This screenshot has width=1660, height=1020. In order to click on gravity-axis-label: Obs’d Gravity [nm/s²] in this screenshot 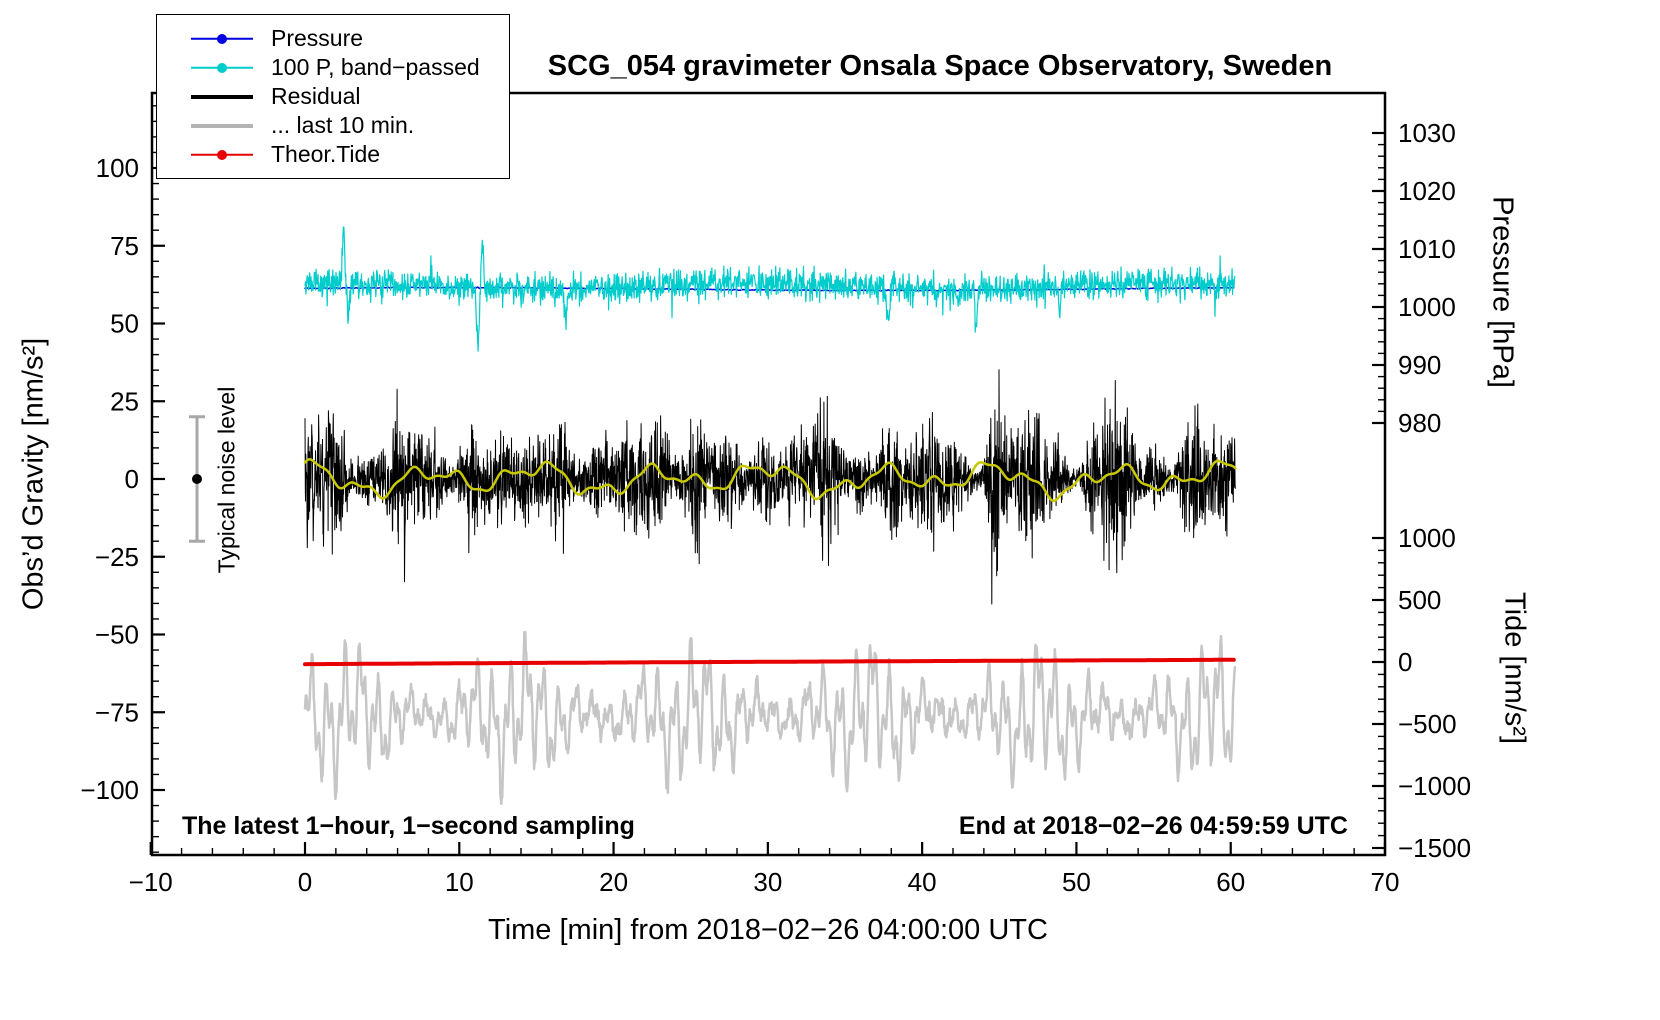, I will do `click(33, 474)`.